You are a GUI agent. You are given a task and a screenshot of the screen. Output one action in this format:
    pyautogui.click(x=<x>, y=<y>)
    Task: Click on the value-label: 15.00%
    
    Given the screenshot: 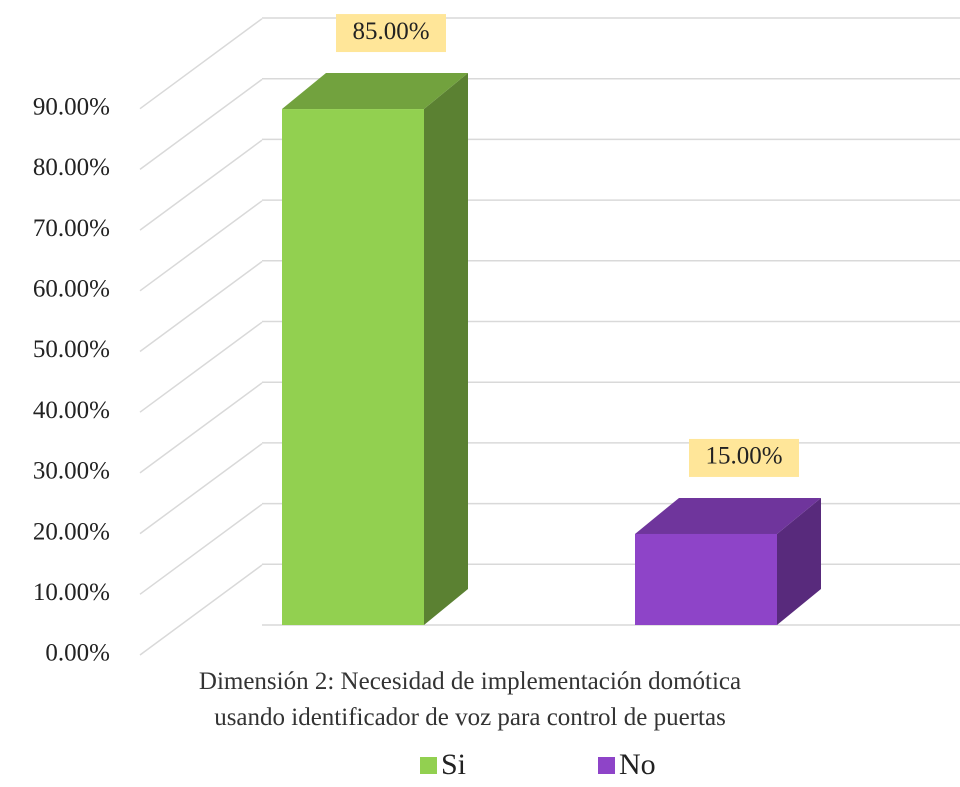 What is the action you would take?
    pyautogui.click(x=743, y=456)
    